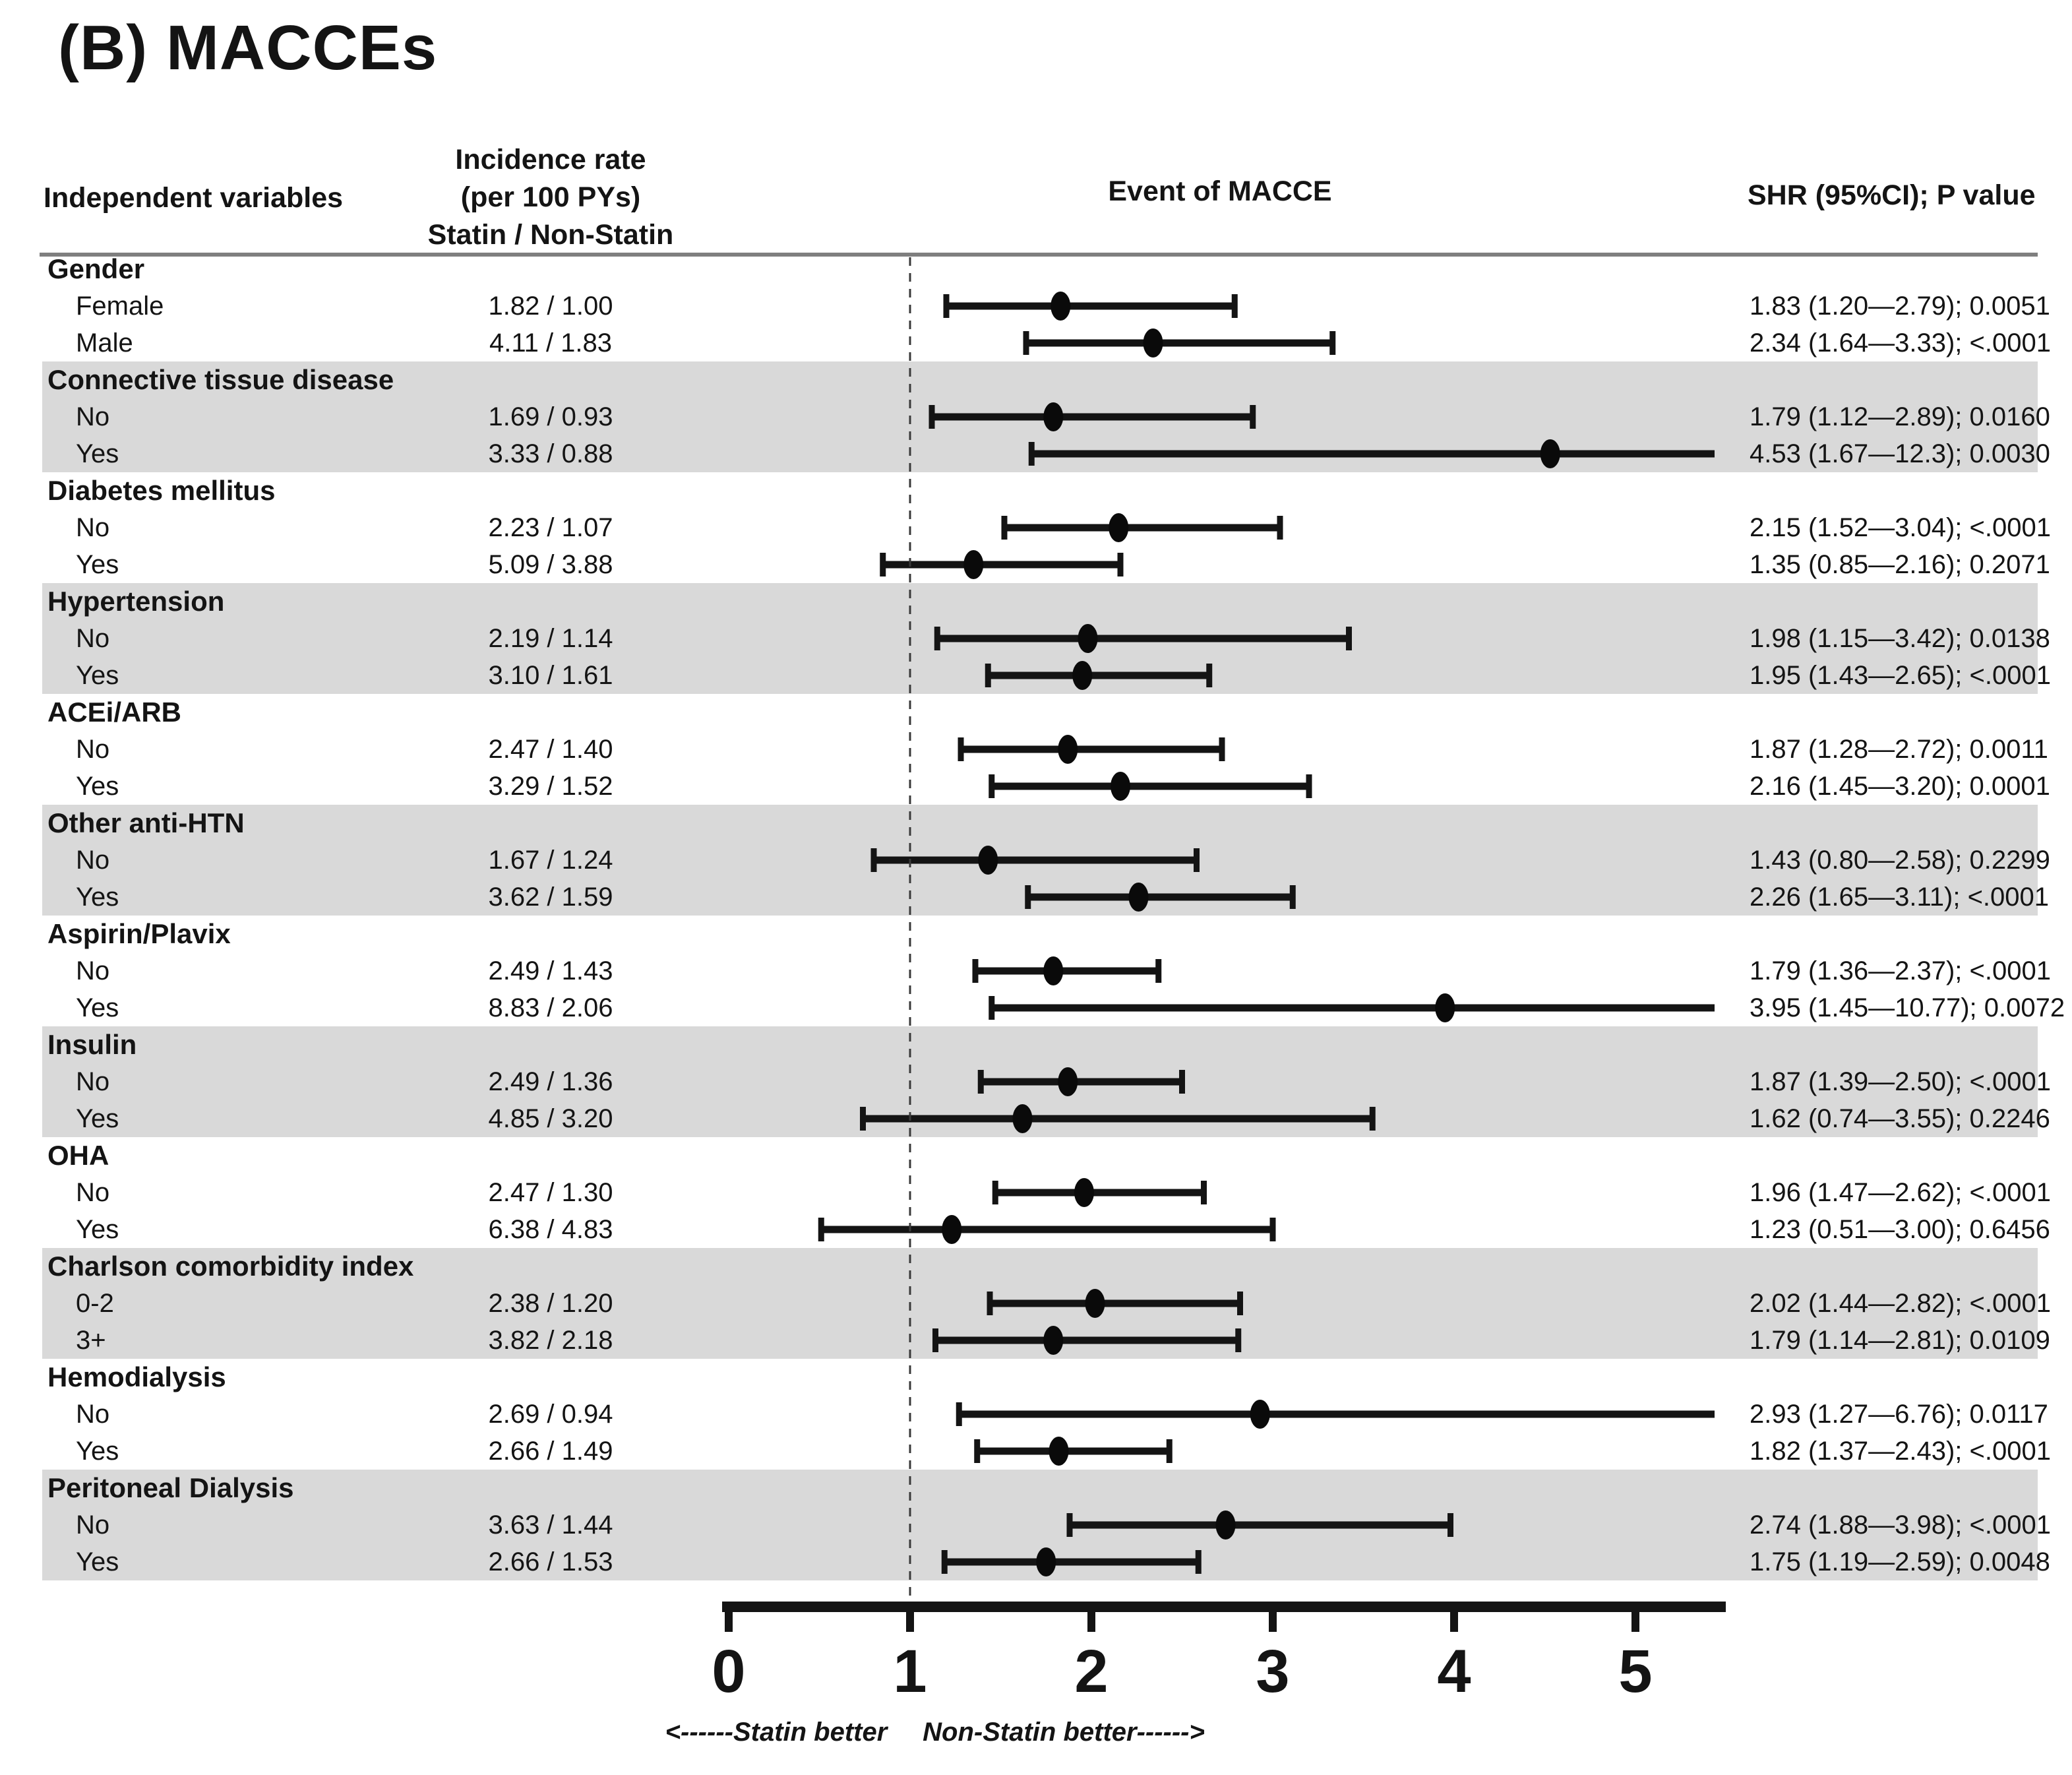 Image resolution: width=2072 pixels, height=1775 pixels. What do you see at coordinates (230, 1267) in the screenshot?
I see `section-header-label: Charlson comorbidity index` at bounding box center [230, 1267].